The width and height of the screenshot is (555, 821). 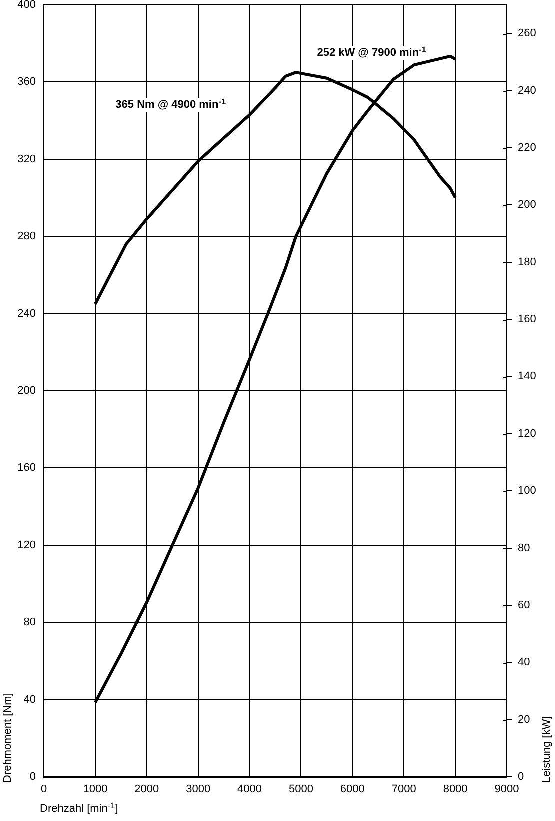 What do you see at coordinates (33, 777) in the screenshot?
I see `y-tick-label: 0` at bounding box center [33, 777].